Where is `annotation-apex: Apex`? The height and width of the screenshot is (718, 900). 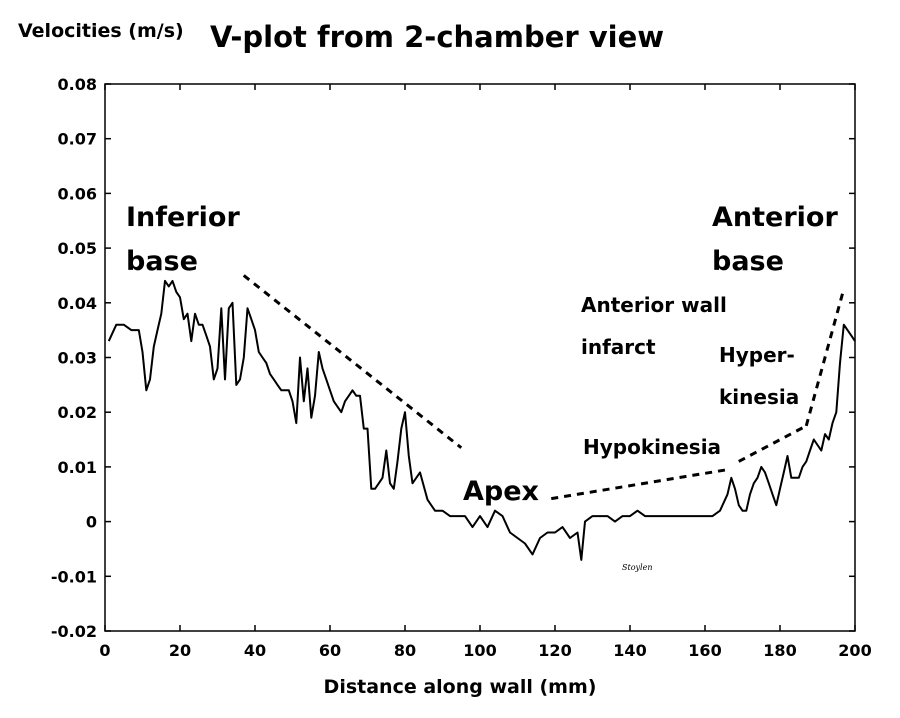 annotation-apex: Apex is located at coordinates (501, 491).